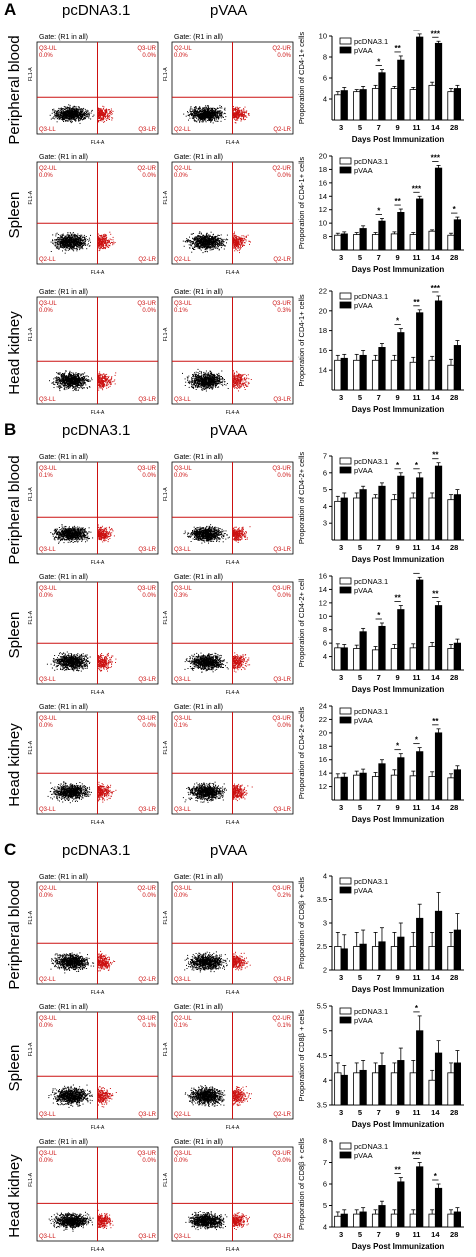 This screenshot has height=1257, width=476. I want to click on panel-label: C, so click(10, 850).